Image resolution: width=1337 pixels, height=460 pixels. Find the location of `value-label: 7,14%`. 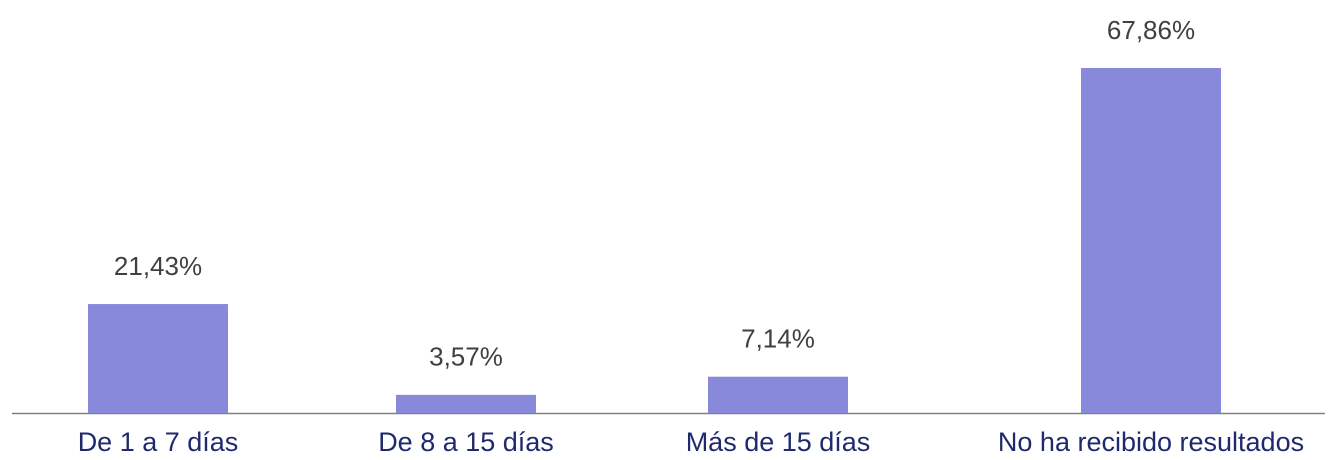

value-label: 7,14% is located at coordinates (778, 339).